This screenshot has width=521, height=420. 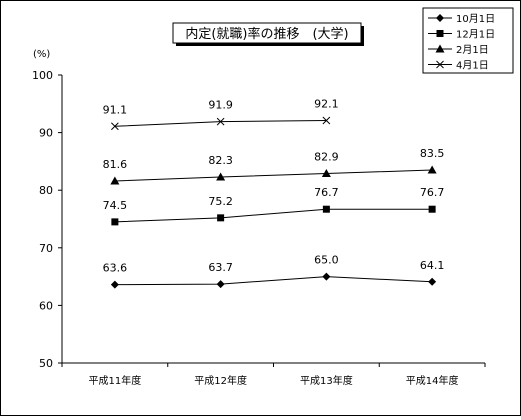 What do you see at coordinates (472, 50) in the screenshot?
I see `legend-label: 2月1日` at bounding box center [472, 50].